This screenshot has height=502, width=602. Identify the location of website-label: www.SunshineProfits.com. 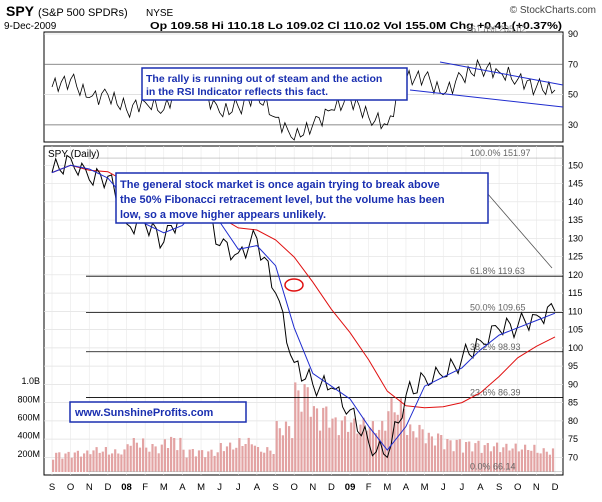
(144, 413).